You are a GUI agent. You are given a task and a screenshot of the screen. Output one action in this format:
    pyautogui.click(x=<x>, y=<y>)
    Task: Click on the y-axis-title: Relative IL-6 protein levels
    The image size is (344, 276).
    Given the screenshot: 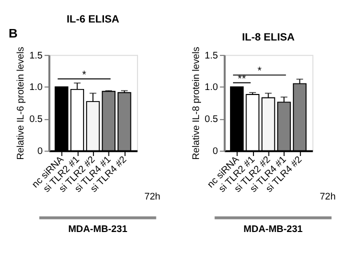 What is the action you would take?
    pyautogui.click(x=21, y=103)
    